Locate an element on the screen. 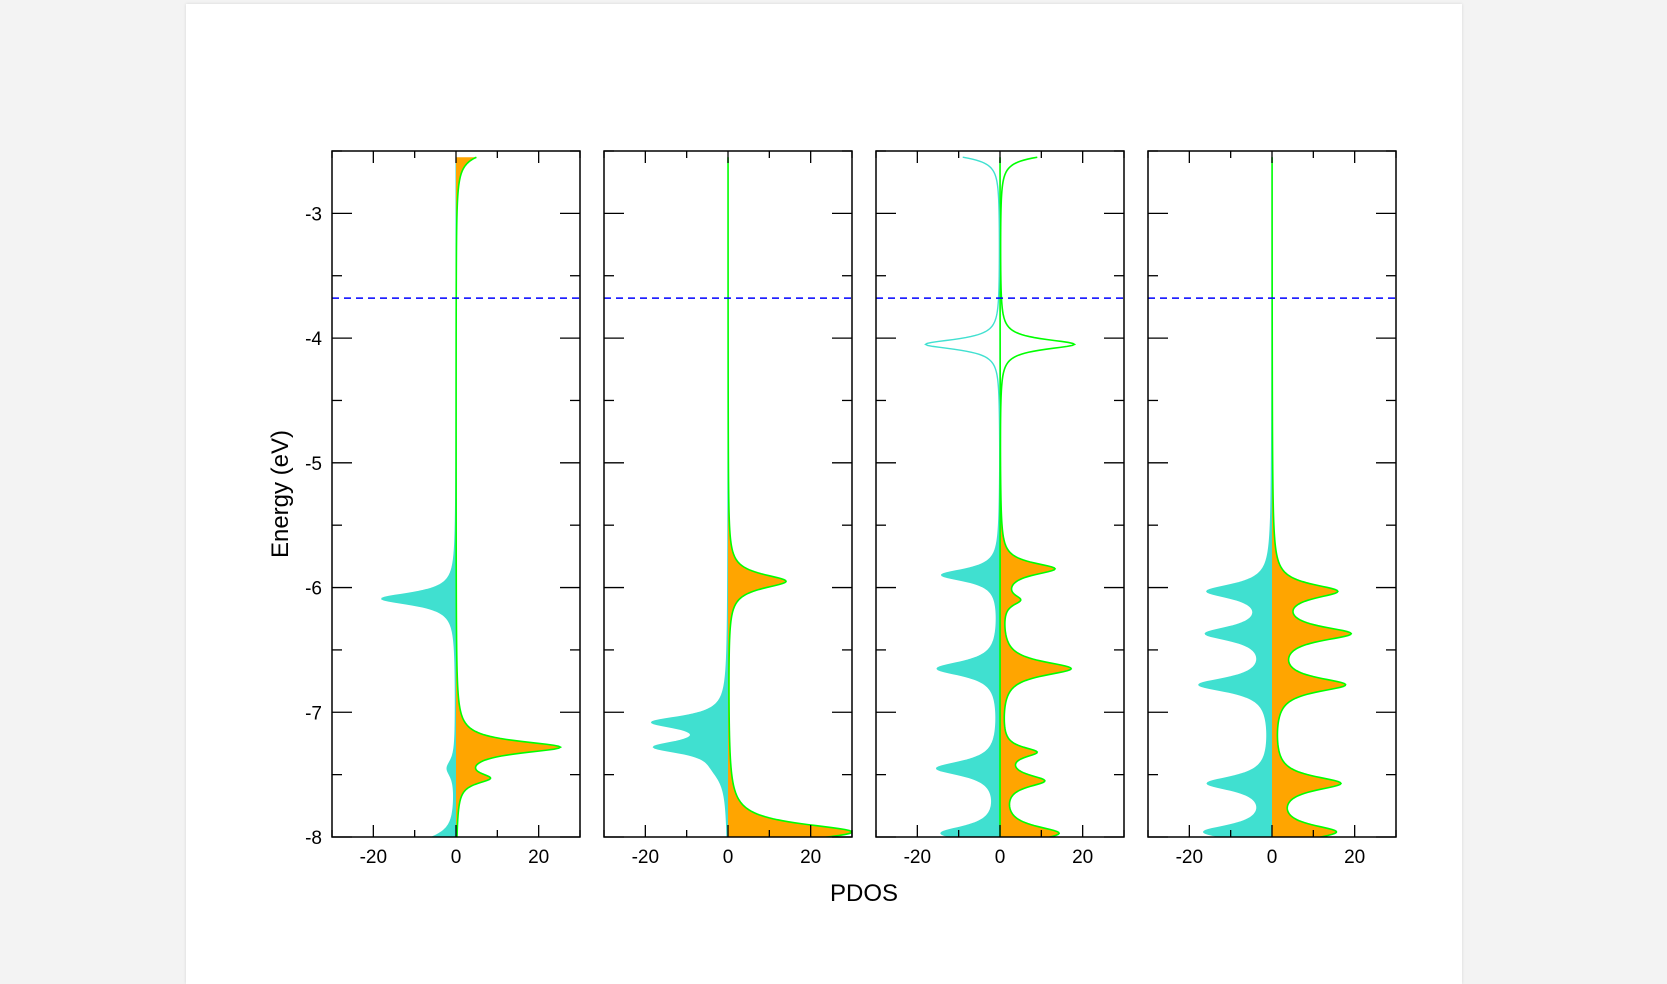 The height and width of the screenshot is (984, 1667). panel-1-spin-down-area is located at coordinates (419, 496).